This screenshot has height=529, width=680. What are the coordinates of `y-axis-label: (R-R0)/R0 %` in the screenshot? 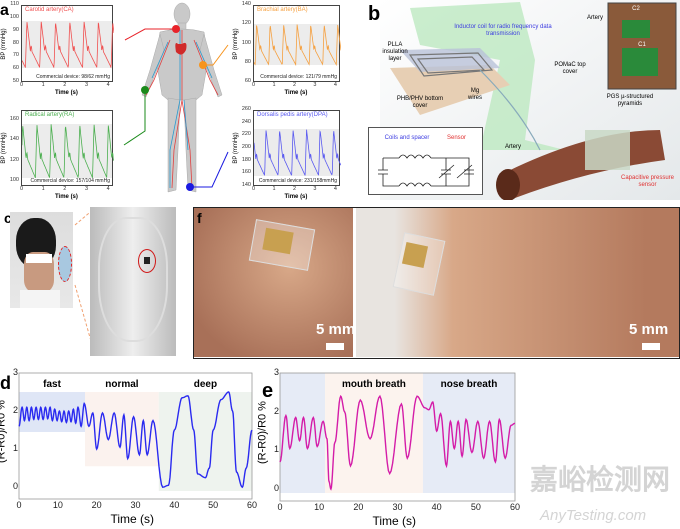 It's located at (262, 432).